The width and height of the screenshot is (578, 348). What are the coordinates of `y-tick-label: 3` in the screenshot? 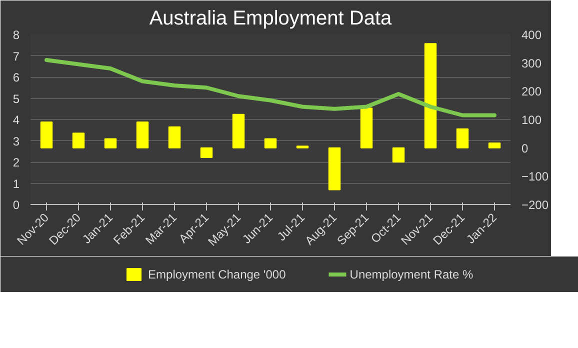 It's located at (16, 141).